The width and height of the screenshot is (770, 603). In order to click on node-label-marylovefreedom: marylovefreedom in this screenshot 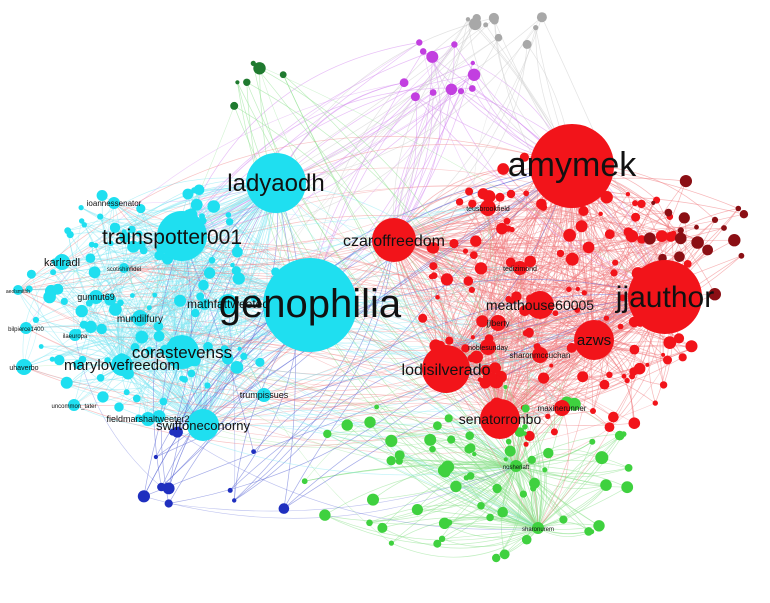, I will do `click(122, 365)`.